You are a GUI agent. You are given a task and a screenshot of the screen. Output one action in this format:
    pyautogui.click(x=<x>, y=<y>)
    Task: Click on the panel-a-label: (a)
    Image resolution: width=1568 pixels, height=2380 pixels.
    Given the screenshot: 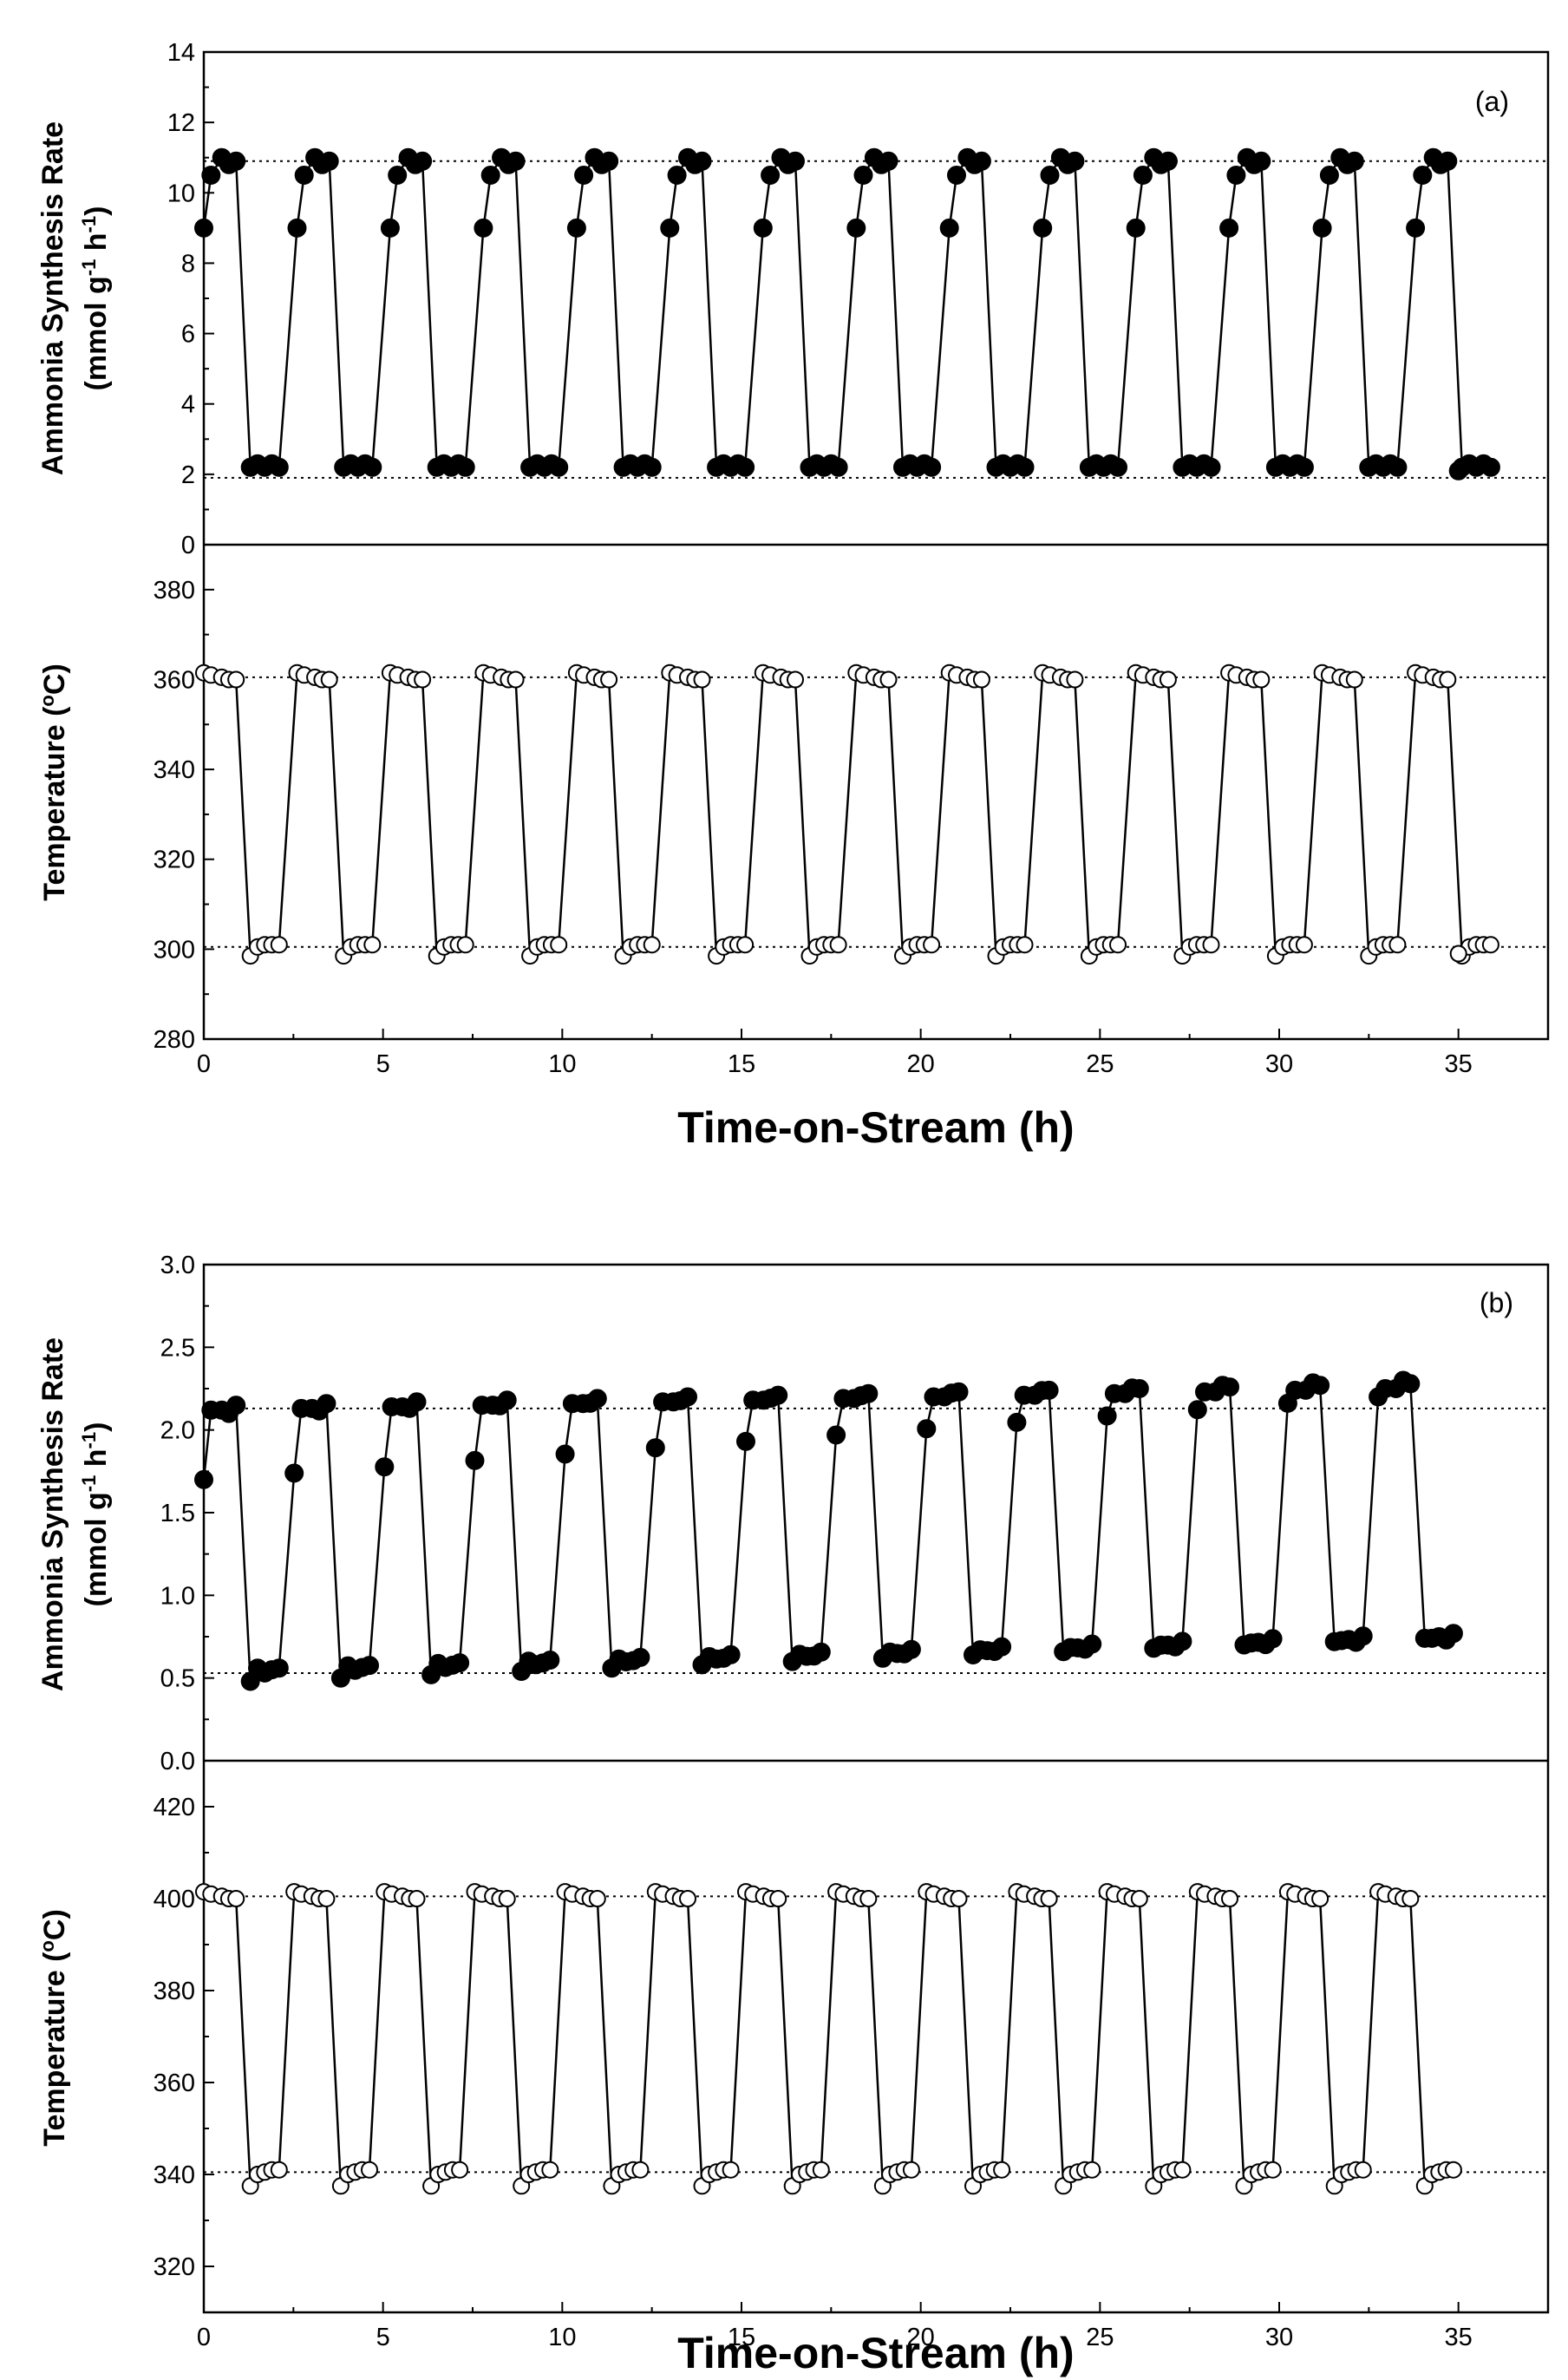 What is the action you would take?
    pyautogui.click(x=1492, y=101)
    